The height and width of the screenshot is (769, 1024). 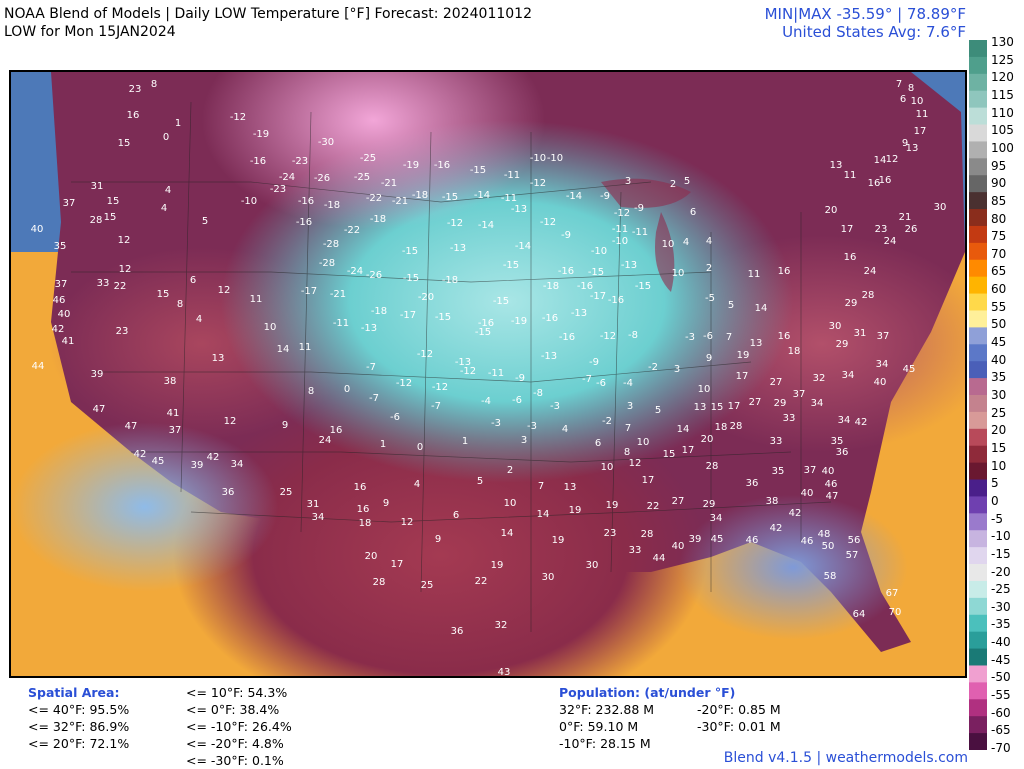 What do you see at coordinates (612, 505) in the screenshot?
I see `temperature-label: 19` at bounding box center [612, 505].